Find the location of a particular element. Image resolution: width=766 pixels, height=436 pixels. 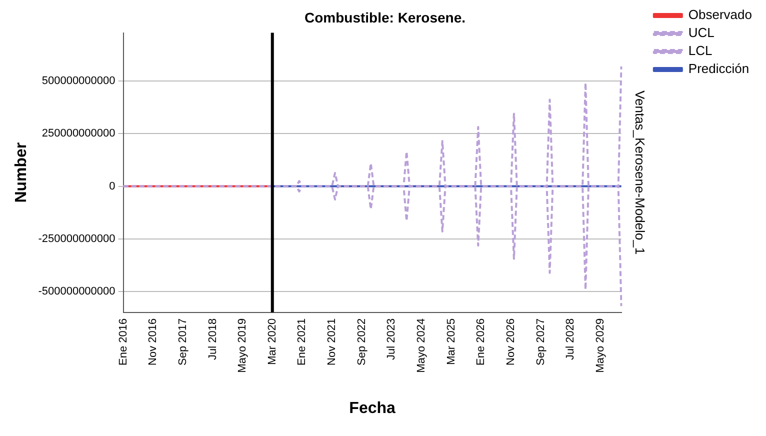

x-tick-label: Jul 2018 is located at coordinates (212, 339).